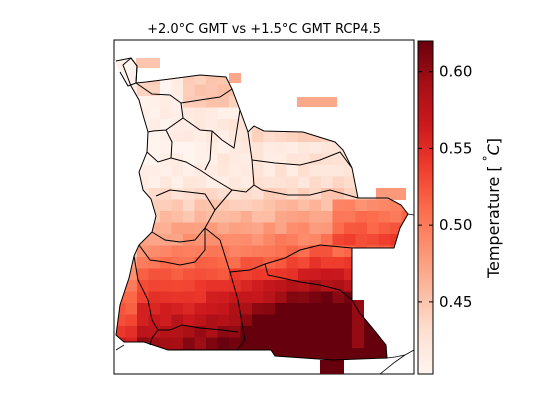 Image resolution: width=534 pixels, height=416 pixels. I want to click on colorbar-ticks: 0.45 0.50 0.55 0.60, so click(445, 187).